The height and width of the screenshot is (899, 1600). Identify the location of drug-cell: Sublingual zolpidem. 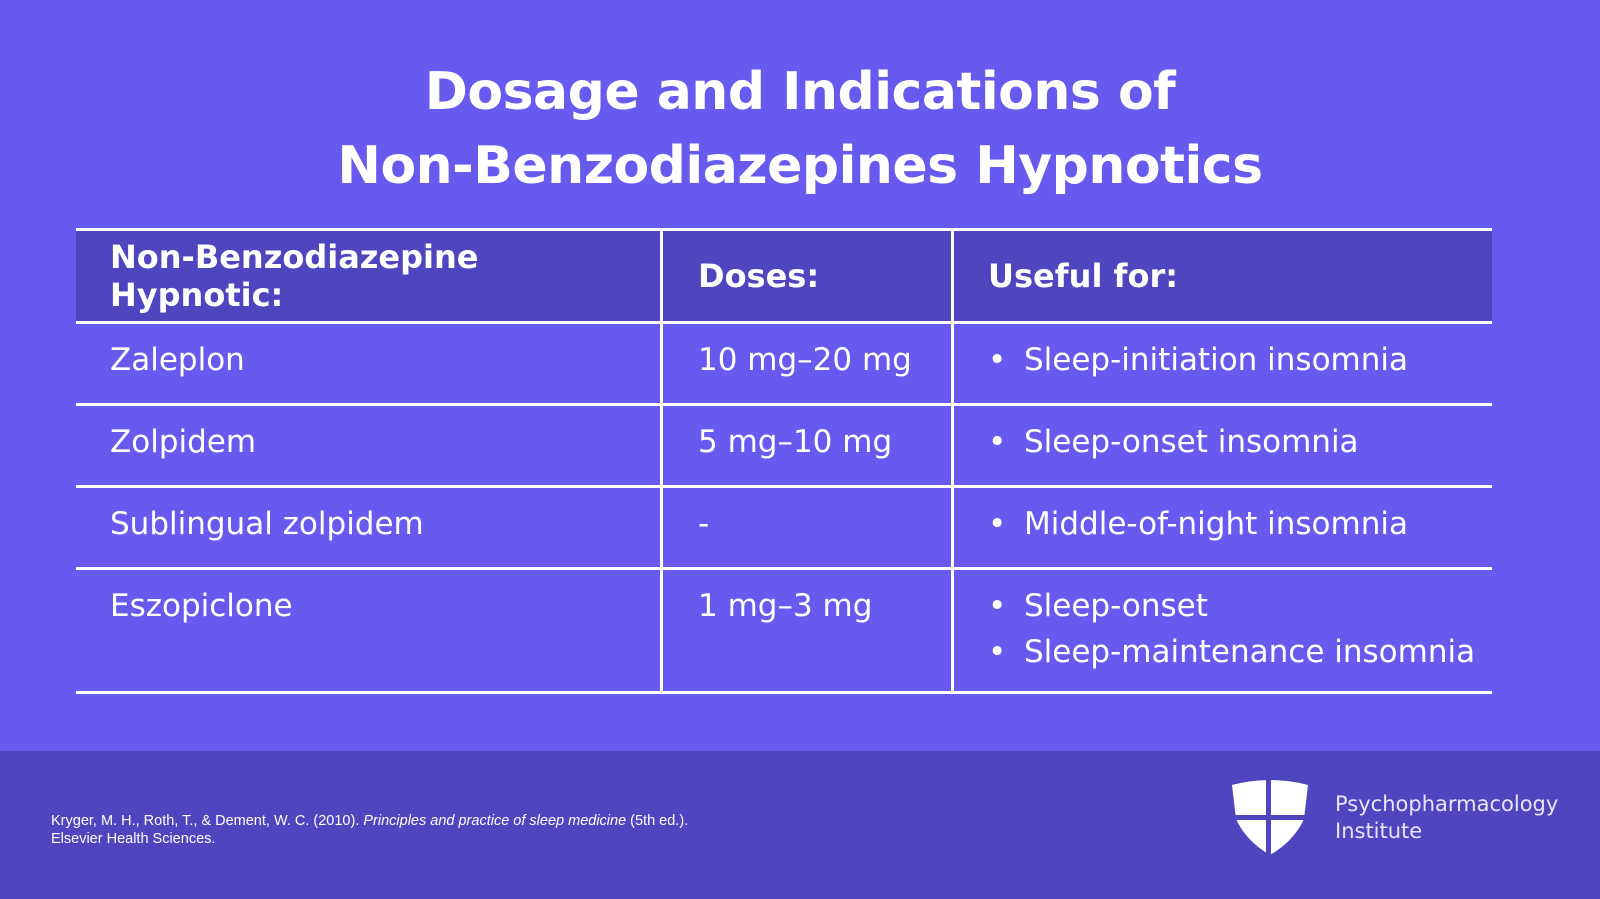
(369, 527).